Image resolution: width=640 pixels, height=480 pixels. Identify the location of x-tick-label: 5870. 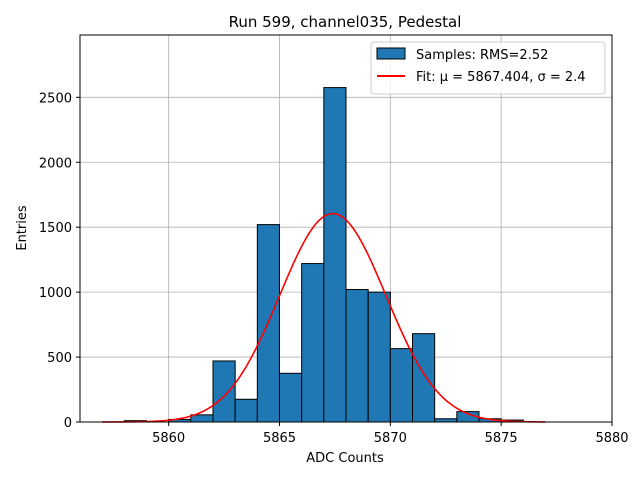
(390, 438).